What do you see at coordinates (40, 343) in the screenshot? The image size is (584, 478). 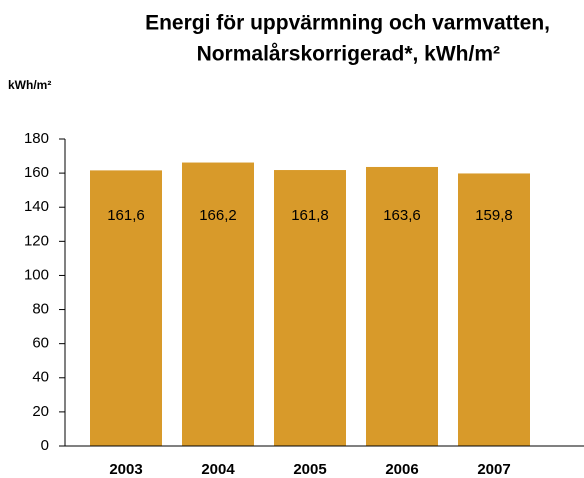 I see `y-tick-label: 60` at bounding box center [40, 343].